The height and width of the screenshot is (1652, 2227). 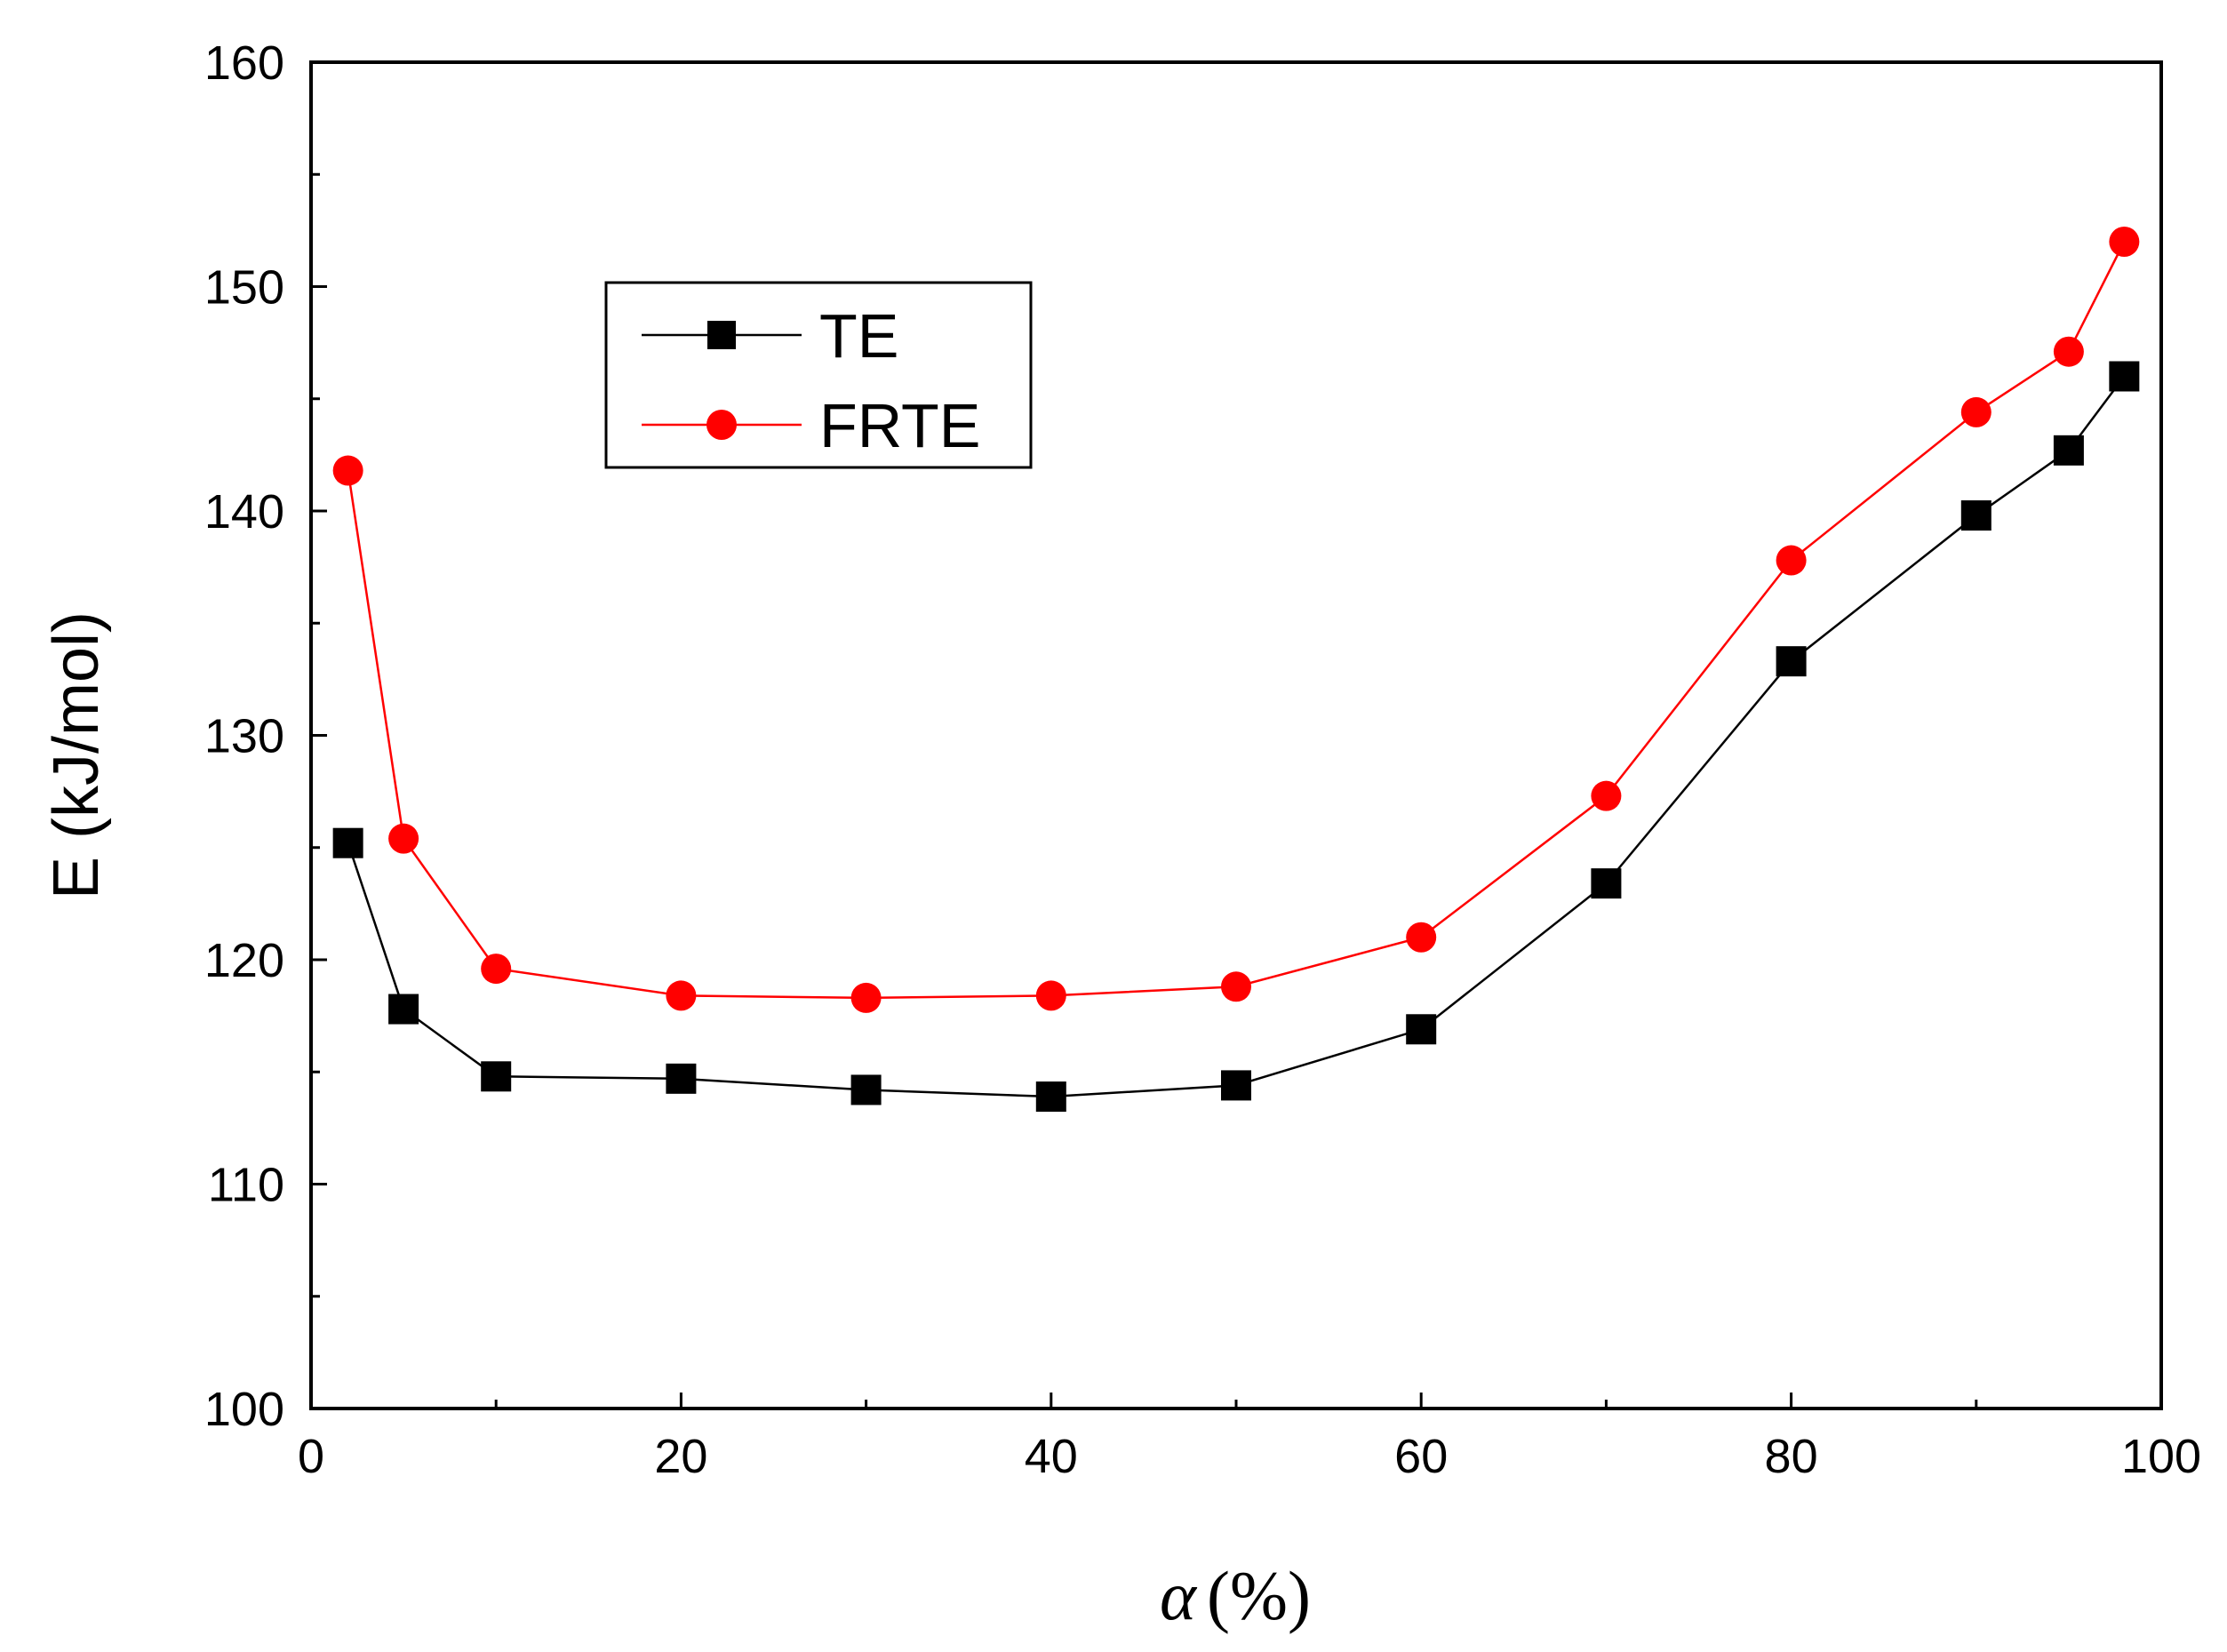 What do you see at coordinates (1179, 1595) in the screenshot?
I see `x-axis-title-symbol: α` at bounding box center [1179, 1595].